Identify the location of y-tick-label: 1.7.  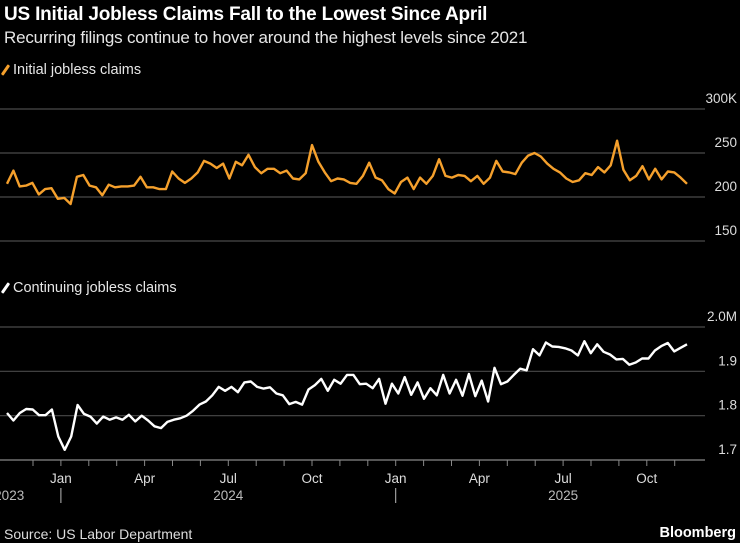
(727, 449).